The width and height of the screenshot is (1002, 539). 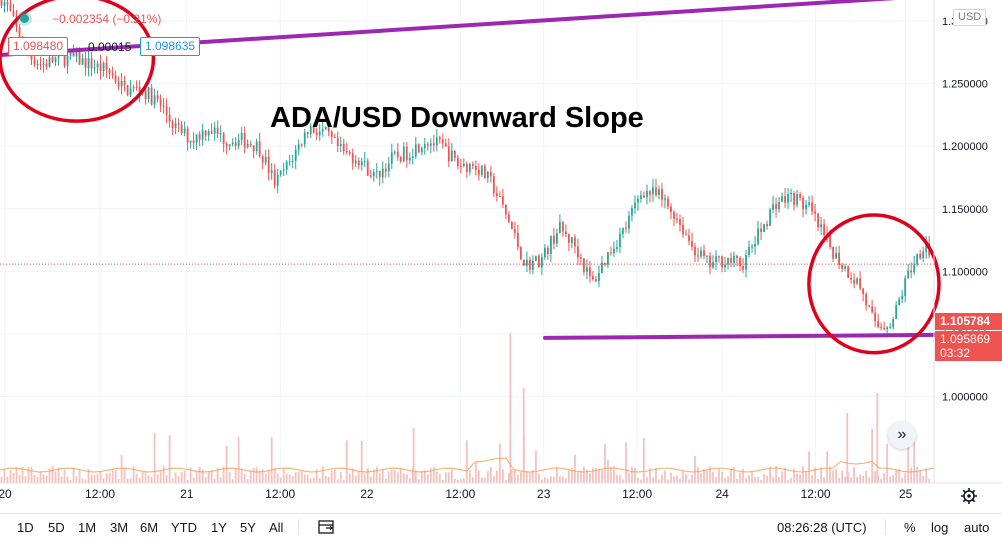 I want to click on currency-badge: USD, so click(x=970, y=17).